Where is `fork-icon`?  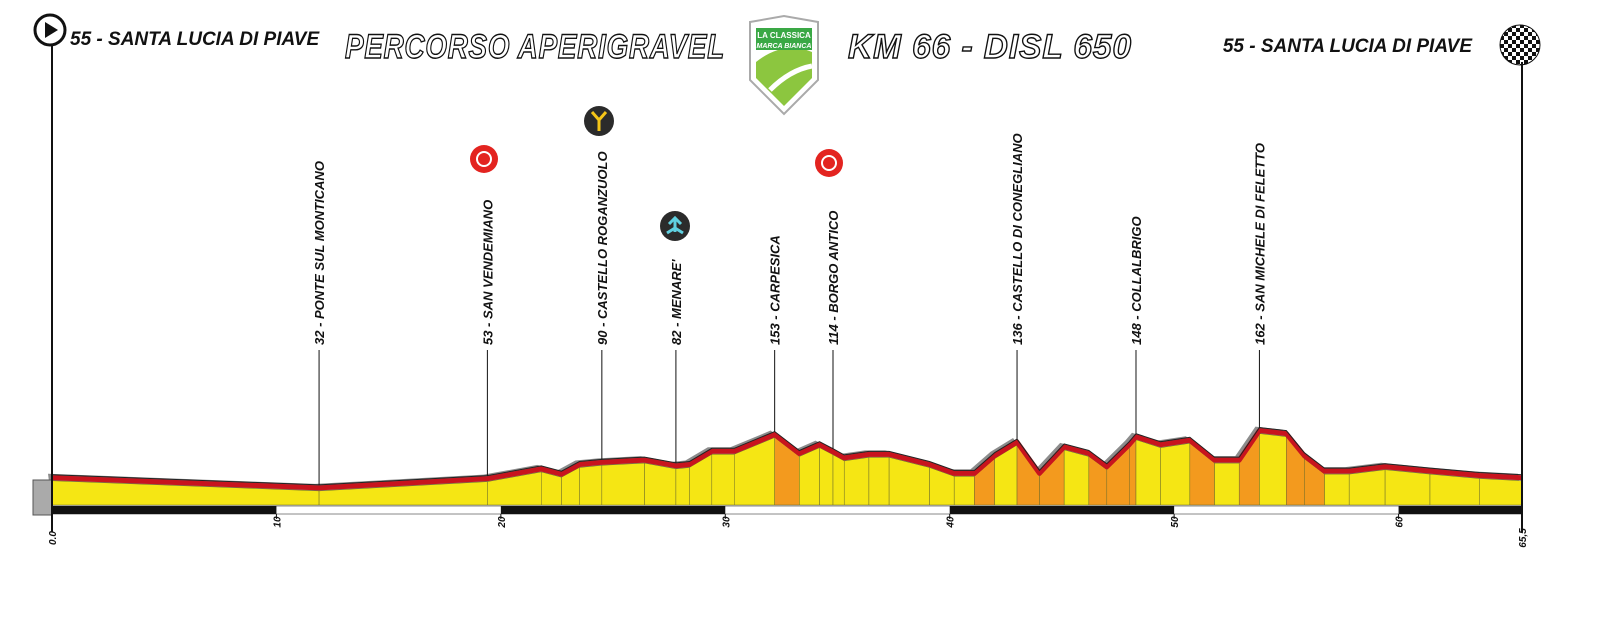 fork-icon is located at coordinates (599, 121).